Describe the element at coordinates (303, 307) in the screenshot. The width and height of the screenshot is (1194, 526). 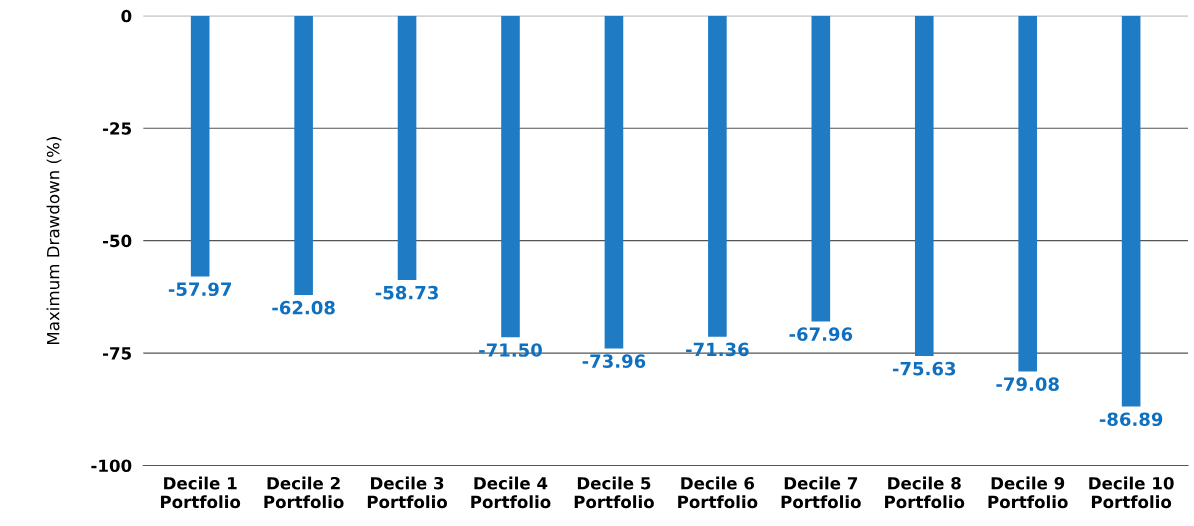
I see `data-label: -62.08` at that location.